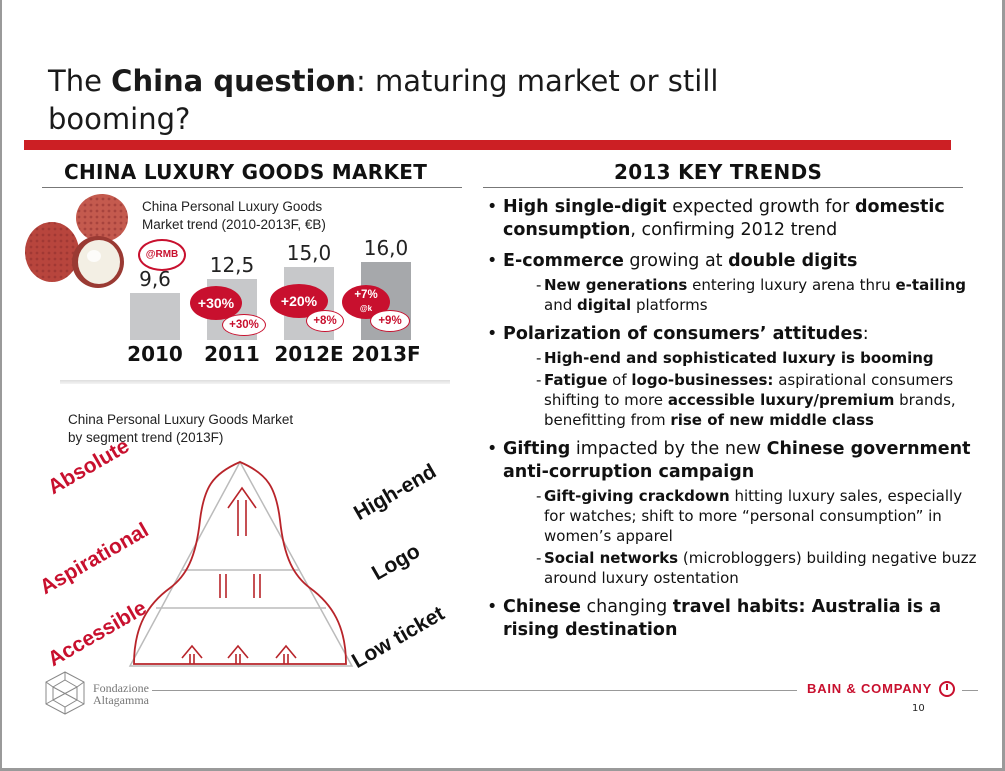  Describe the element at coordinates (65, 693) in the screenshot. I see `altagamma-logo-icon` at that location.